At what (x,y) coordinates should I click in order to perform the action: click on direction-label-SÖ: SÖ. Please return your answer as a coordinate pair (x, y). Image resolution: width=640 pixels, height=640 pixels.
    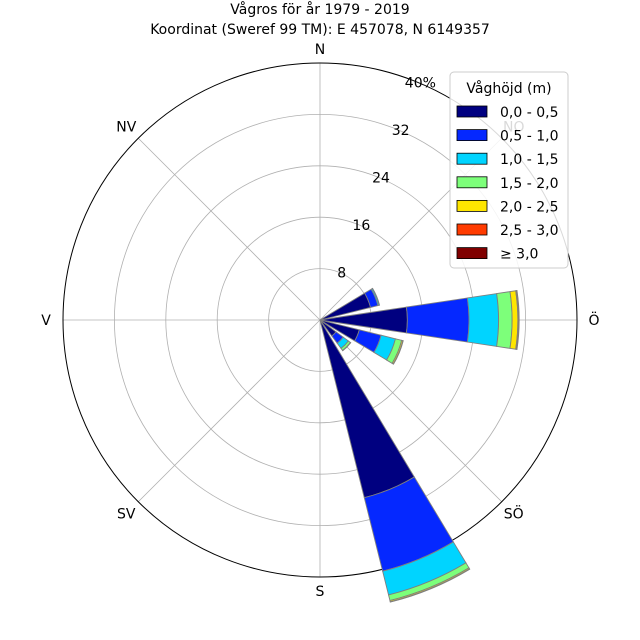
    Looking at the image, I should click on (514, 514).